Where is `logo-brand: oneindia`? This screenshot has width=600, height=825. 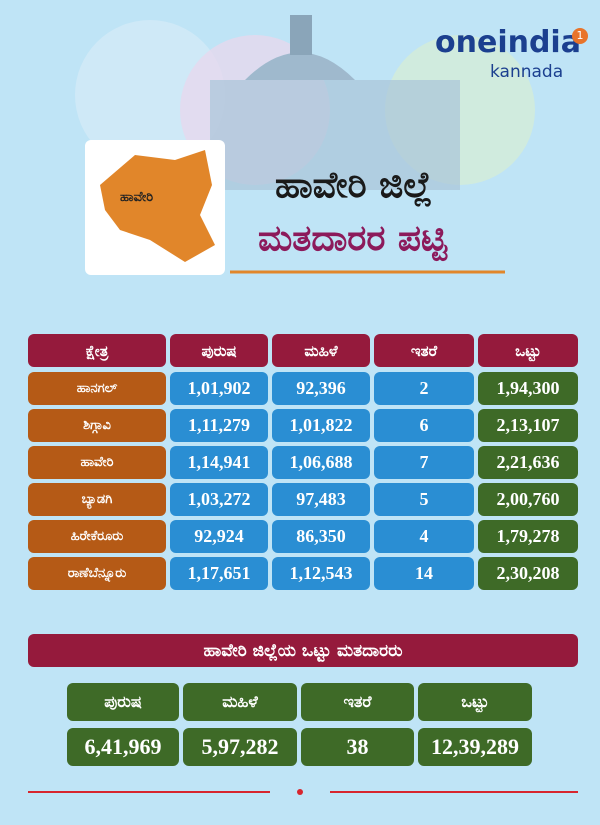 logo-brand: oneindia is located at coordinates (508, 42).